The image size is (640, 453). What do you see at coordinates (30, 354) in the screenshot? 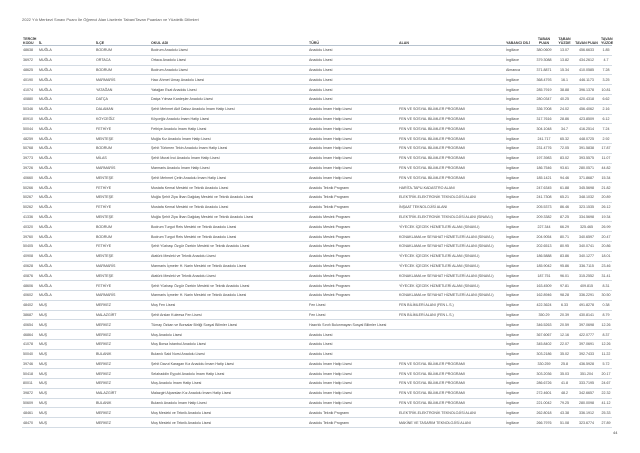
I see `table-cell: 50040` at bounding box center [30, 354].